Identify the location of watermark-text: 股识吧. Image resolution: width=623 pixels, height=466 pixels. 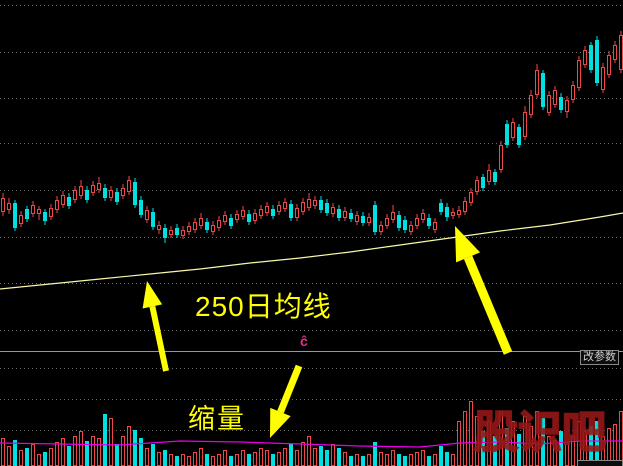
(540, 432).